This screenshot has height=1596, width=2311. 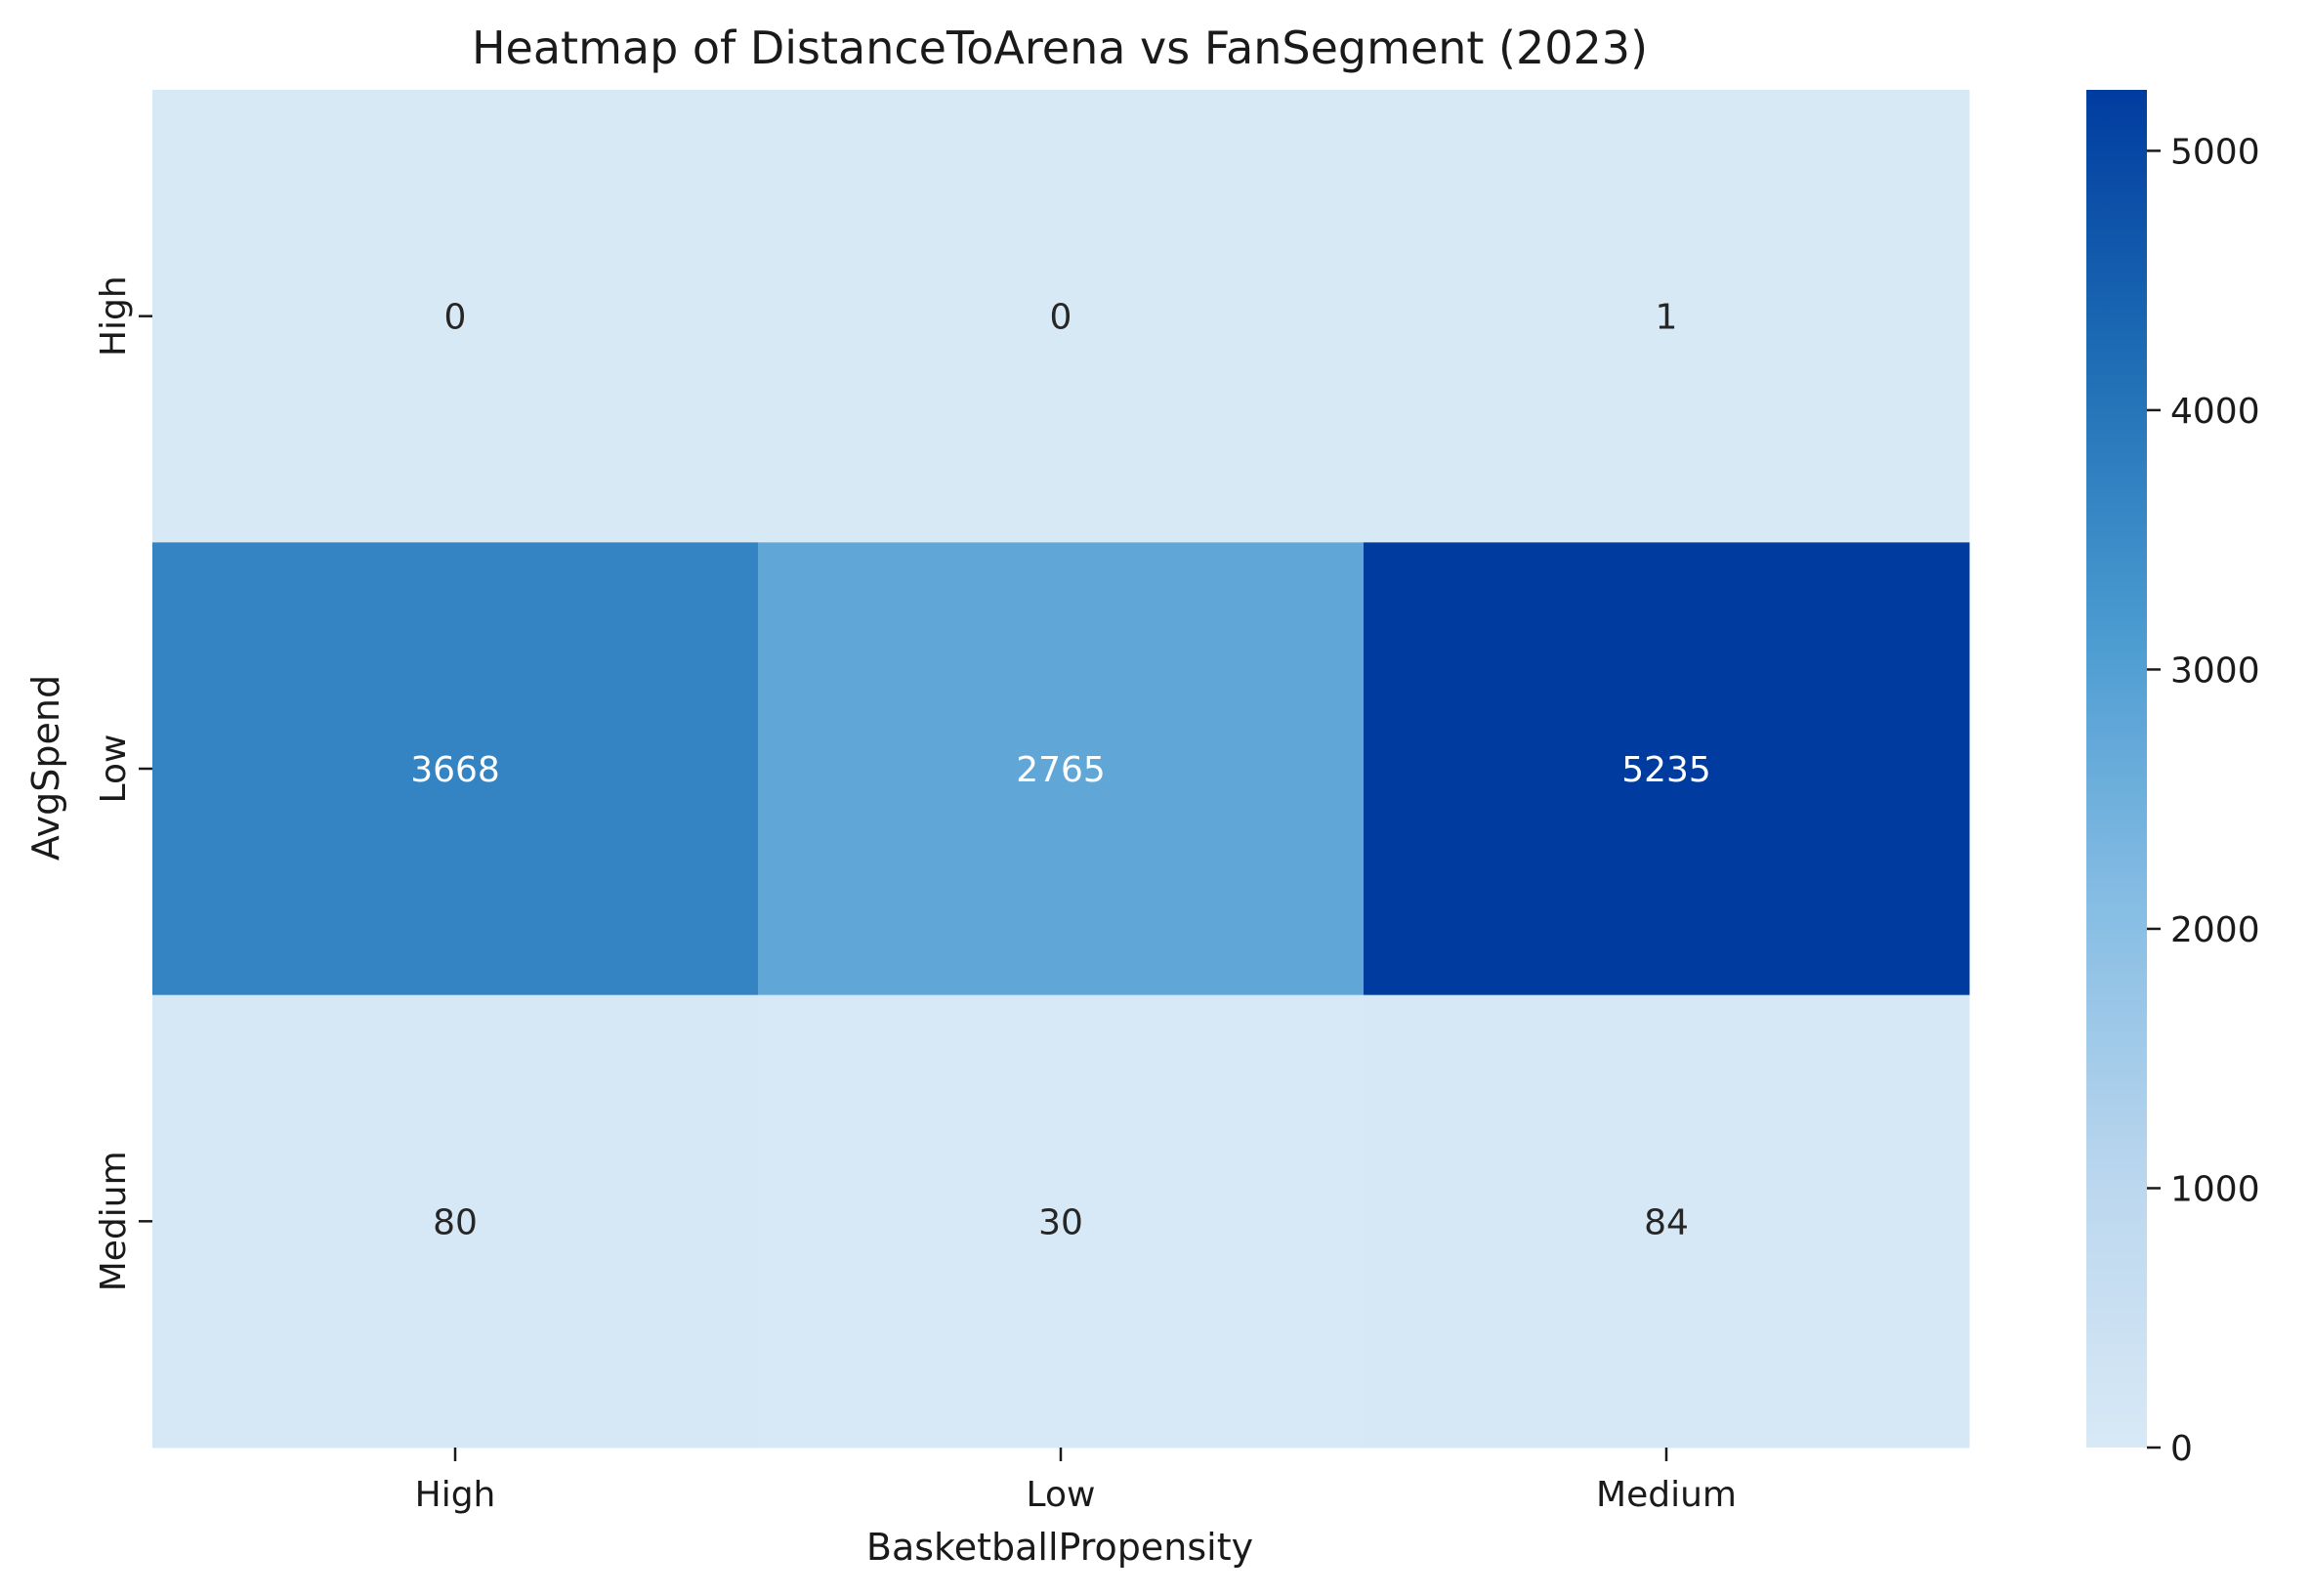 What do you see at coordinates (2215, 930) in the screenshot?
I see `colorbar-tick-label: 2000` at bounding box center [2215, 930].